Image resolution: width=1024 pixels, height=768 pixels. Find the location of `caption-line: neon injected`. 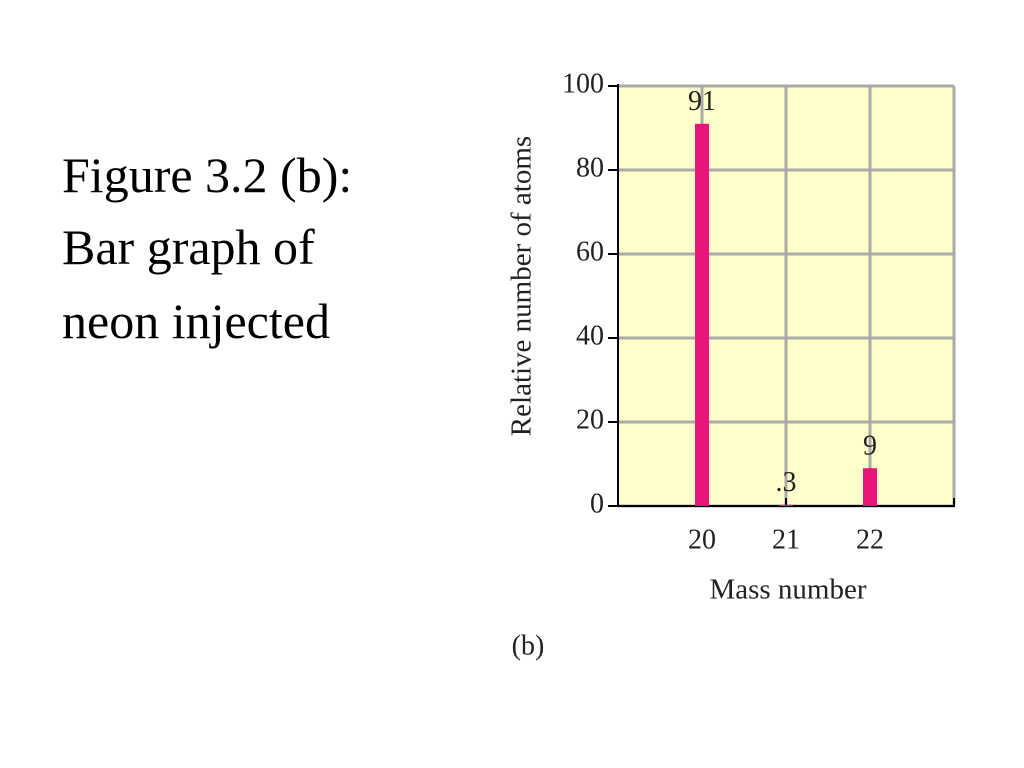

caption-line: neon injected is located at coordinates (196, 321).